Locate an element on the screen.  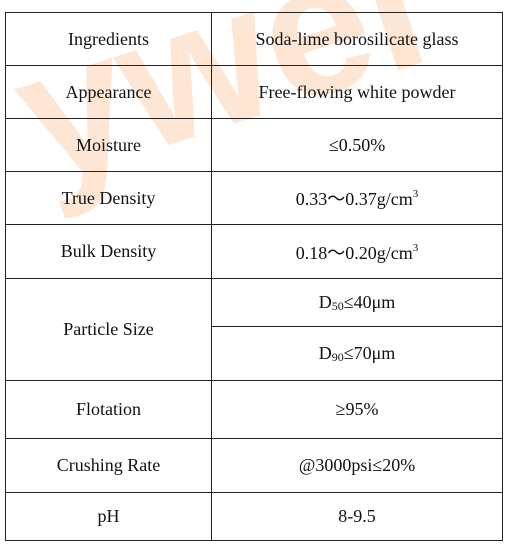
table-row: Appearance Free-flowing white powder is located at coordinates (254, 92).